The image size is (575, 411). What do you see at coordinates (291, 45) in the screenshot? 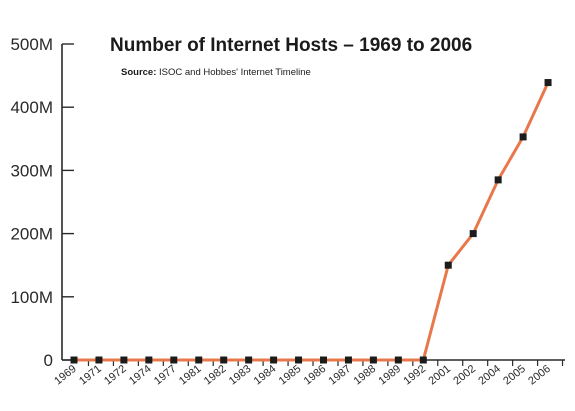
I see `chart-title: Number of Internet Hosts – 1969 to 2006` at bounding box center [291, 45].